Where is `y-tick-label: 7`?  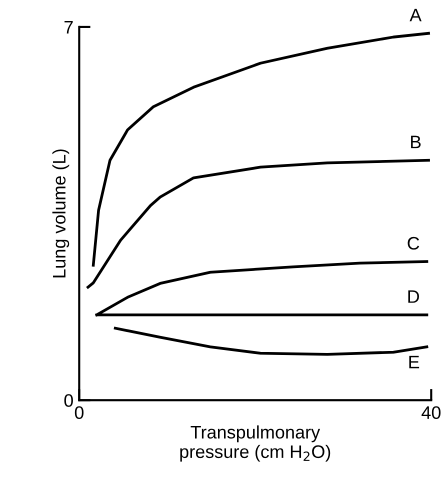
y-tick-label: 7 is located at coordinates (68, 27).